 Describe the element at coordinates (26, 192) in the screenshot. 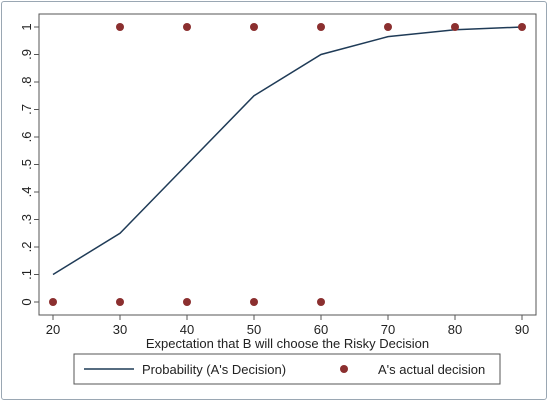

I see `y-tick-label: .4` at that location.